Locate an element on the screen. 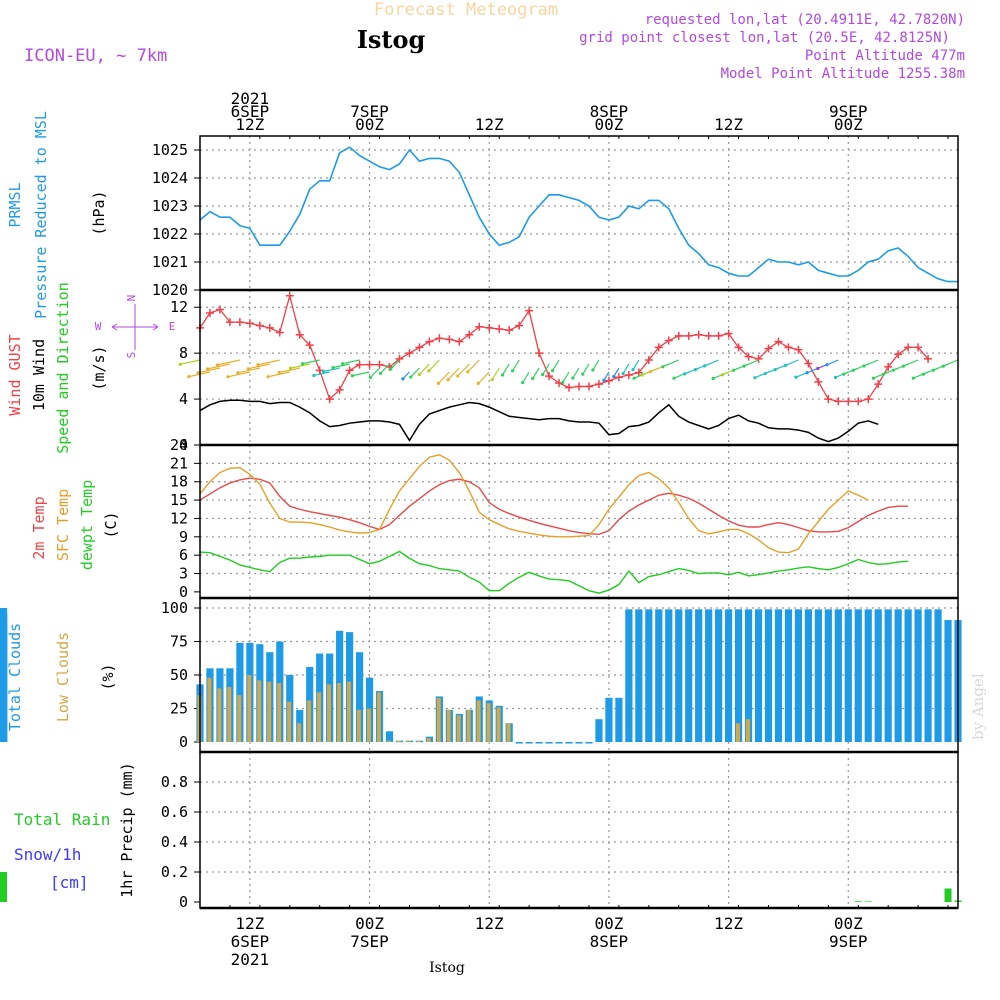 This screenshot has width=1000, height=1000. sfc-temp-line is located at coordinates (534, 504).